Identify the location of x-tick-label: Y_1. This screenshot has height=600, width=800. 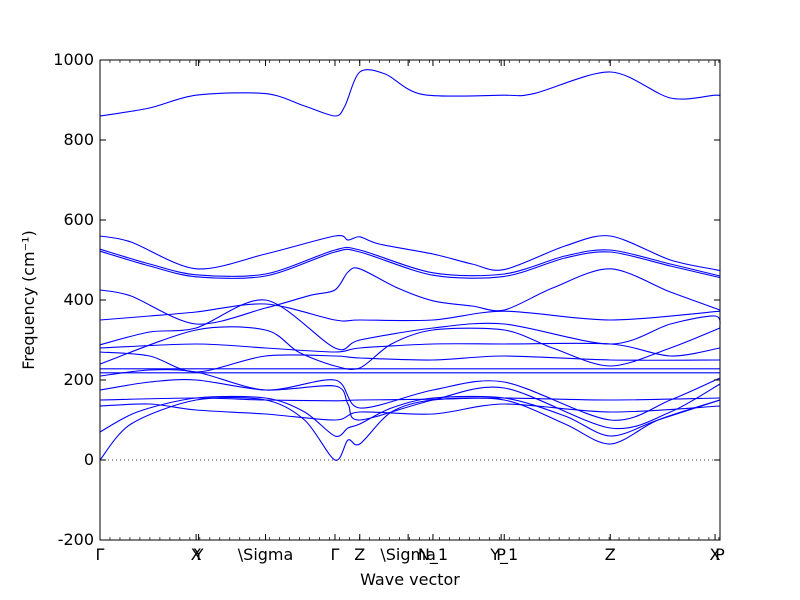
(503, 555).